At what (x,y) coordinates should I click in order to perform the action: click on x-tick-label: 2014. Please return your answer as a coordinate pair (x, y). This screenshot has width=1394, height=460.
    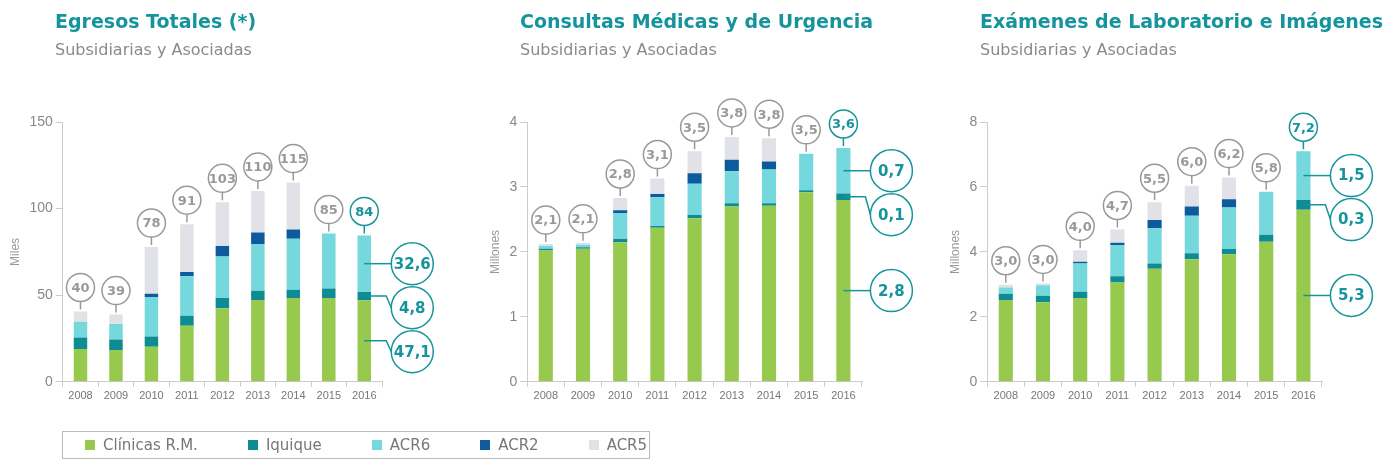
    Looking at the image, I should click on (1229, 395).